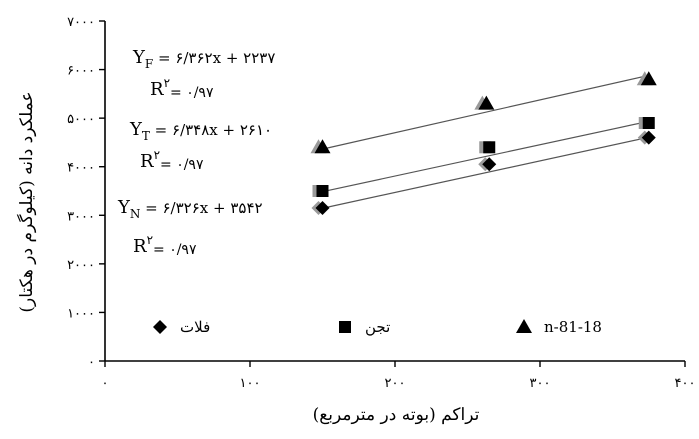  Describe the element at coordinates (105, 383) in the screenshot. I see `x-tick-label: ۰` at that location.